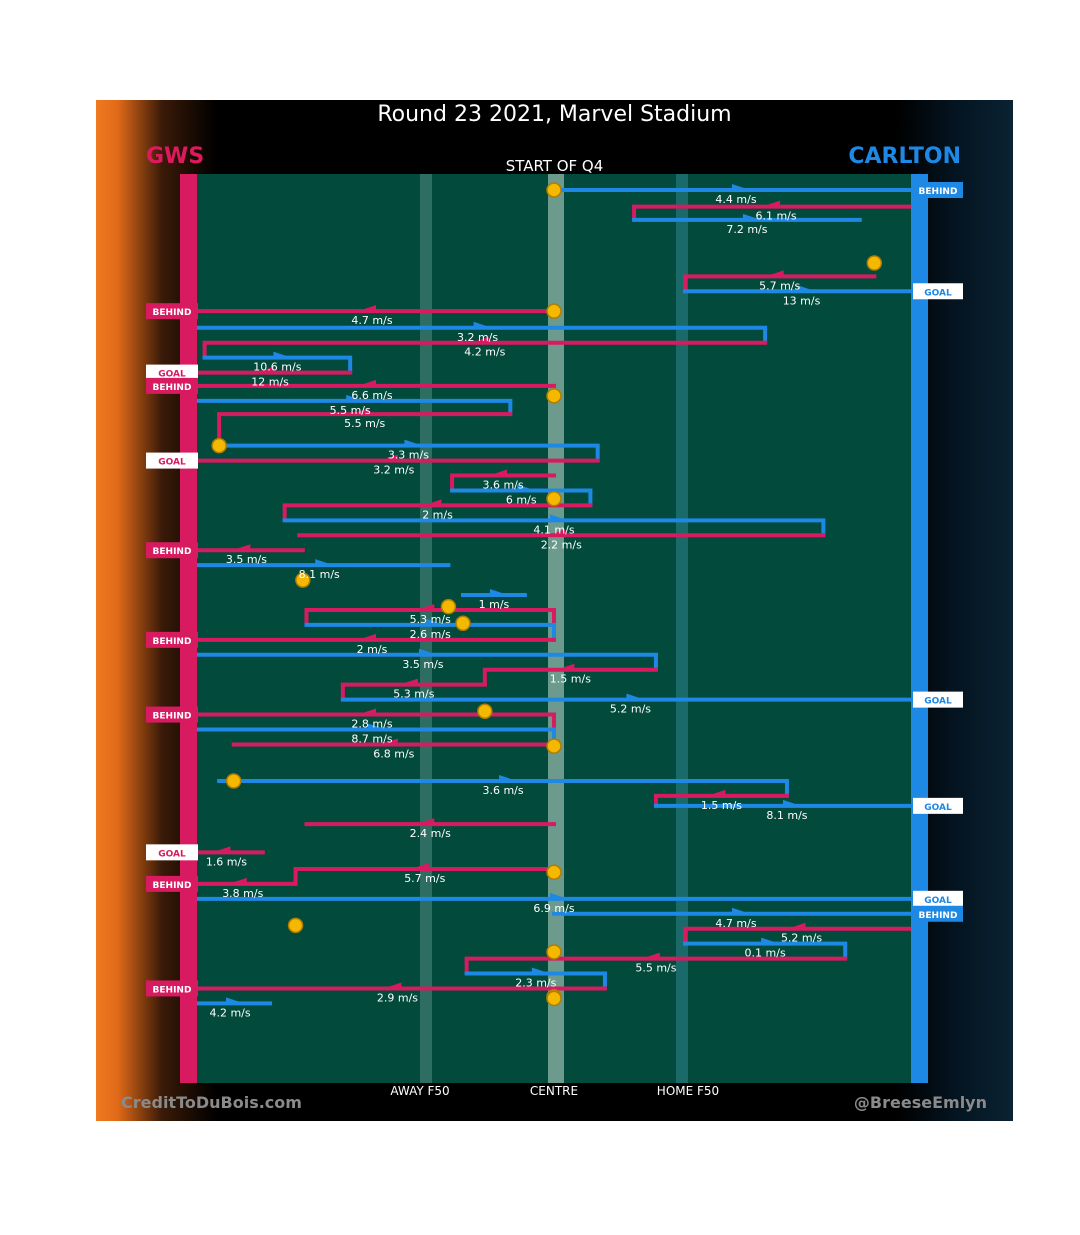 This screenshot has width=1080, height=1235. Describe the element at coordinates (770, 941) in the screenshot. I see `chain-43-arrow` at that location.